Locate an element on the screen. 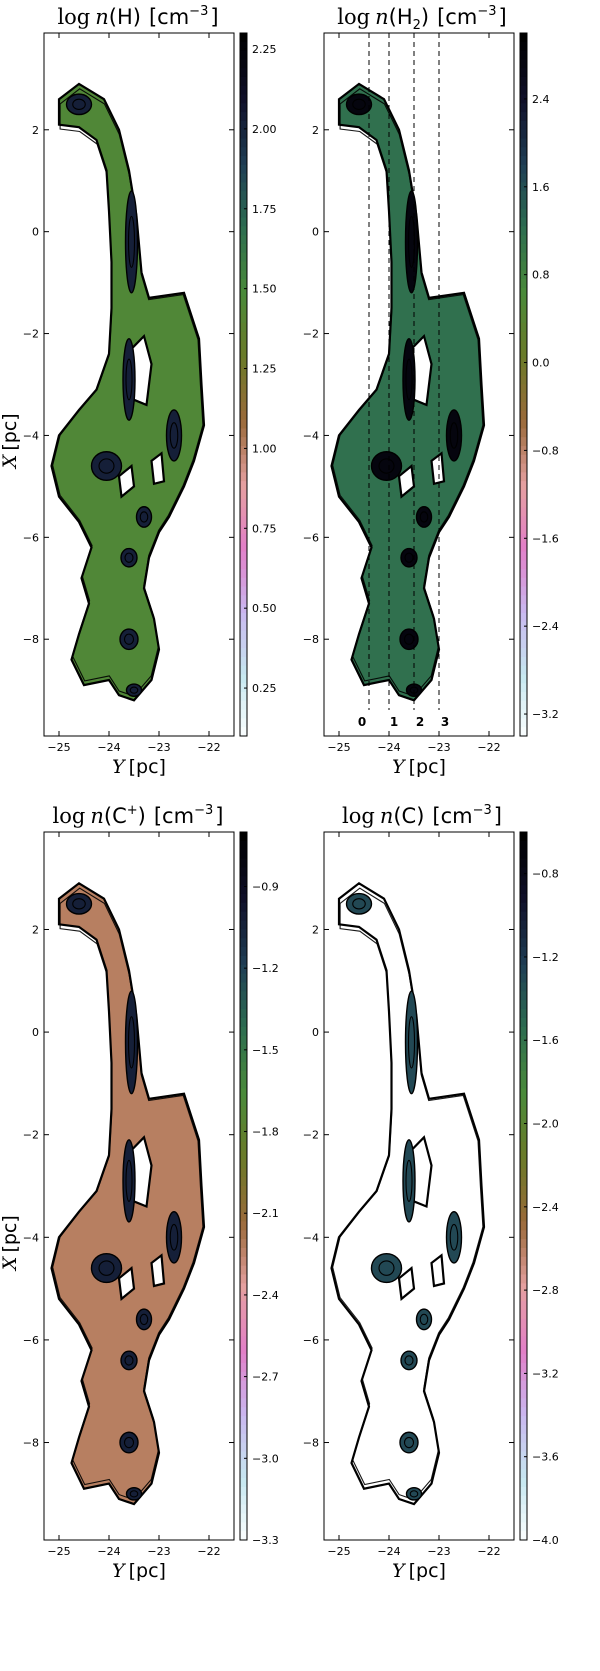  colorbar-tick-label: 0.50 is located at coordinates (264, 608).